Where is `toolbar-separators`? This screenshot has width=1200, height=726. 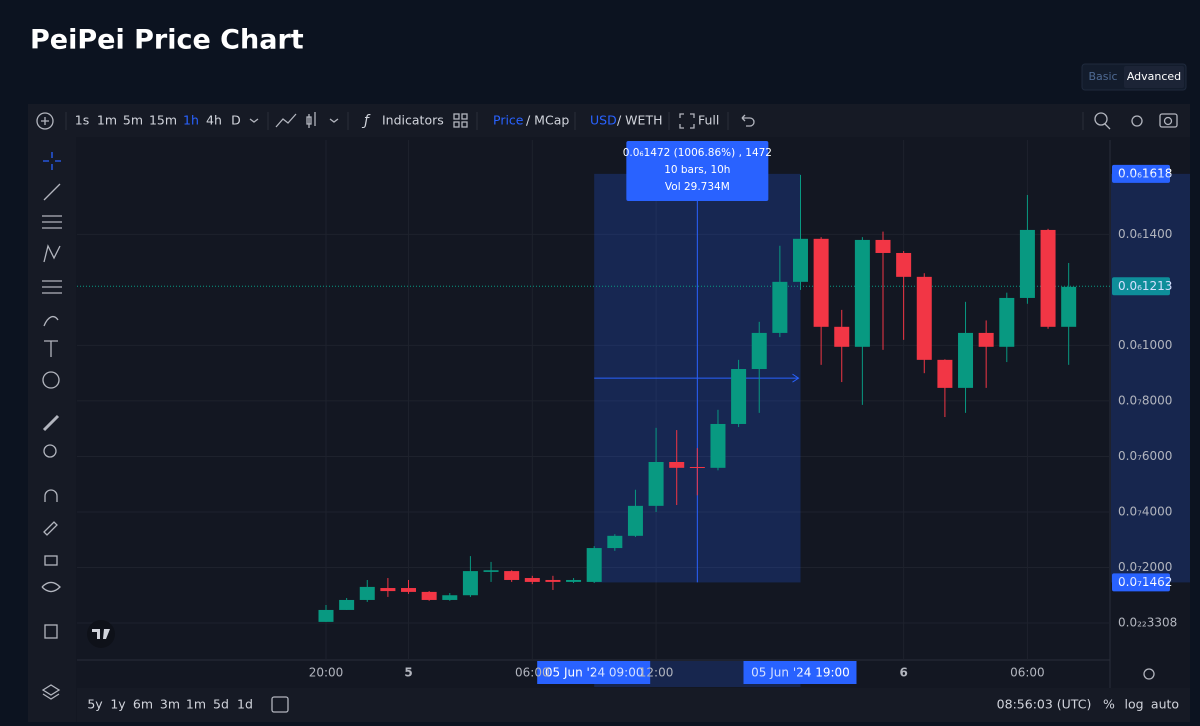 toolbar-separators is located at coordinates (574, 121).